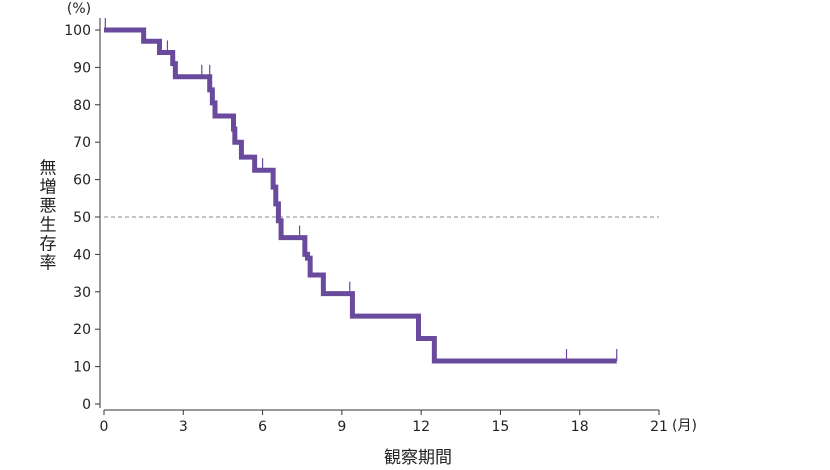 This screenshot has height=470, width=830. Describe the element at coordinates (79, 9) in the screenshot. I see `y-unit-label: (%)` at that location.